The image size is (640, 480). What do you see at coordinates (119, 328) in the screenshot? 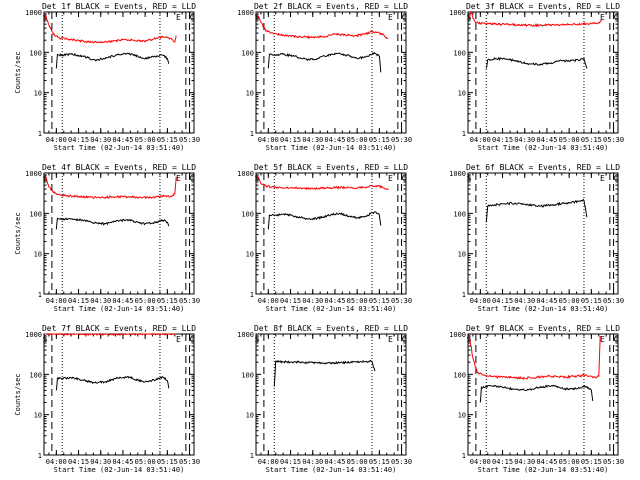
I see `panel-title: Det 7f BLACK = Events, RED = LLD` at bounding box center [119, 328].